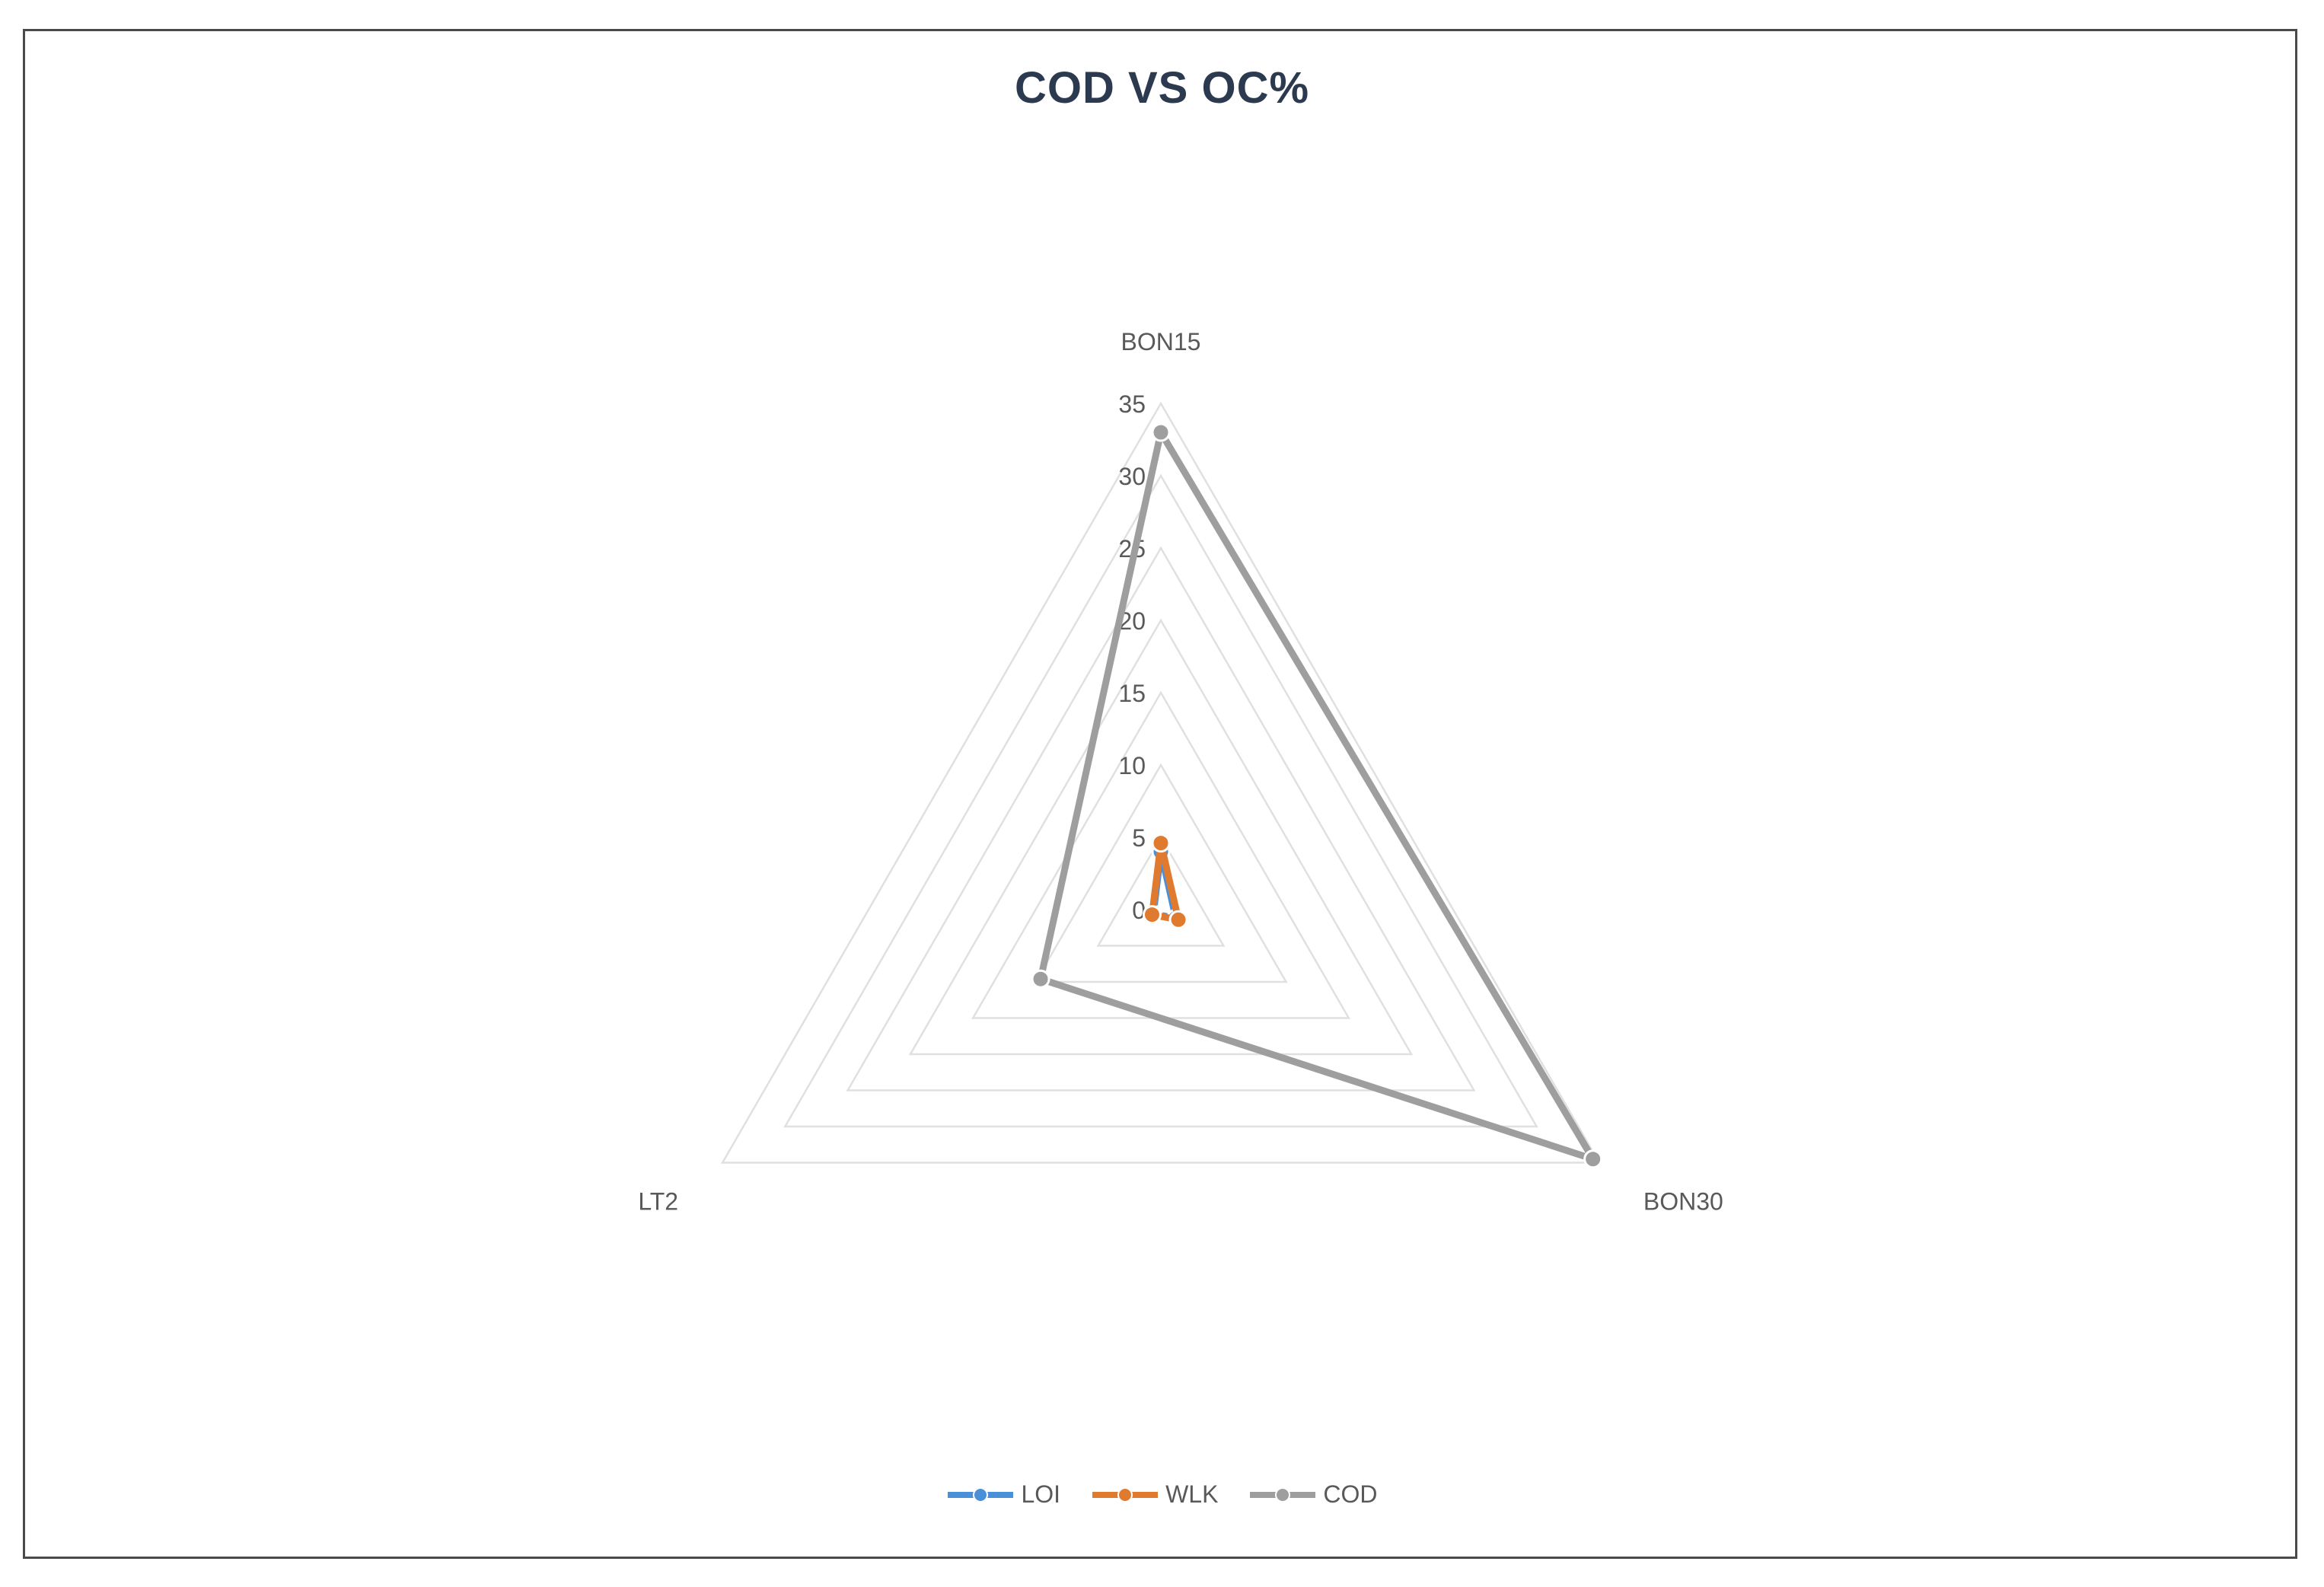 Image resolution: width=2324 pixels, height=1587 pixels. Describe the element at coordinates (1162, 88) in the screenshot. I see `chart-title: COD VS OC%` at that location.